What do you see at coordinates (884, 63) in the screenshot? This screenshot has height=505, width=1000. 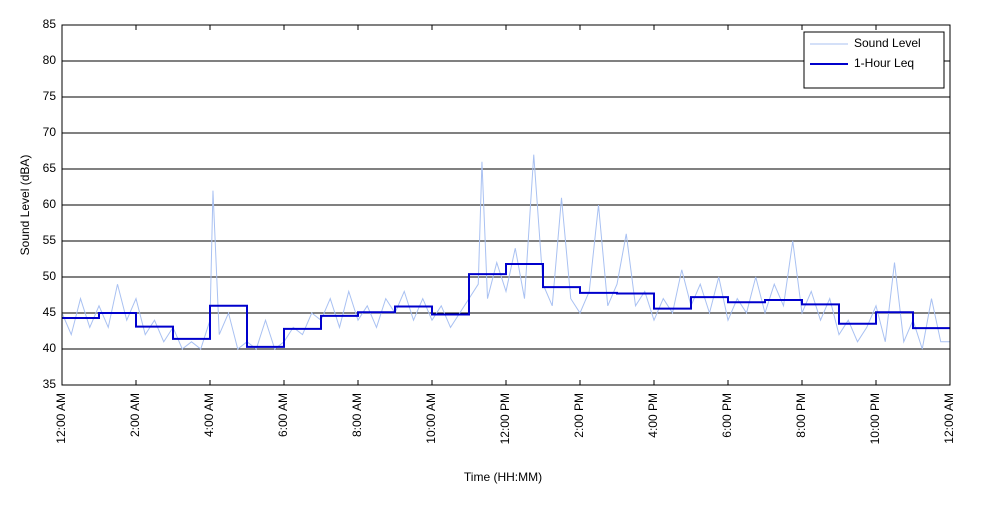 I see `legend-label: 1-Hour Leq` at bounding box center [884, 63].